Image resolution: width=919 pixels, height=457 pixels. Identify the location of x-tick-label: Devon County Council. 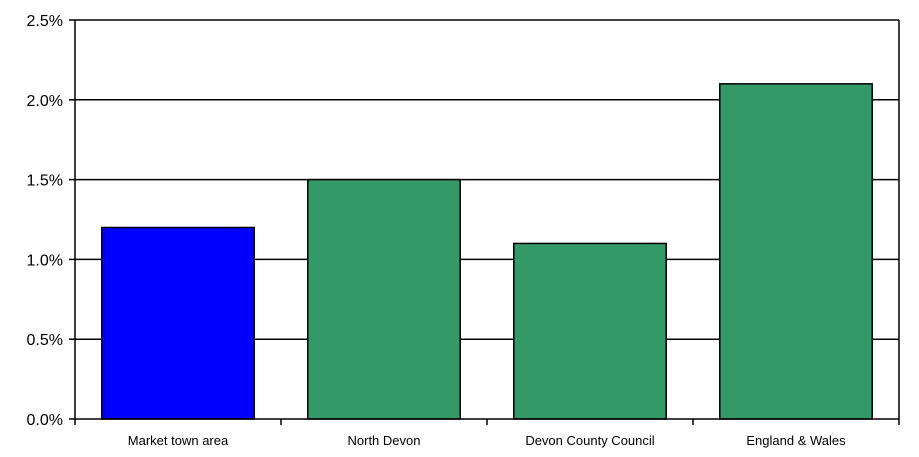
(589, 440).